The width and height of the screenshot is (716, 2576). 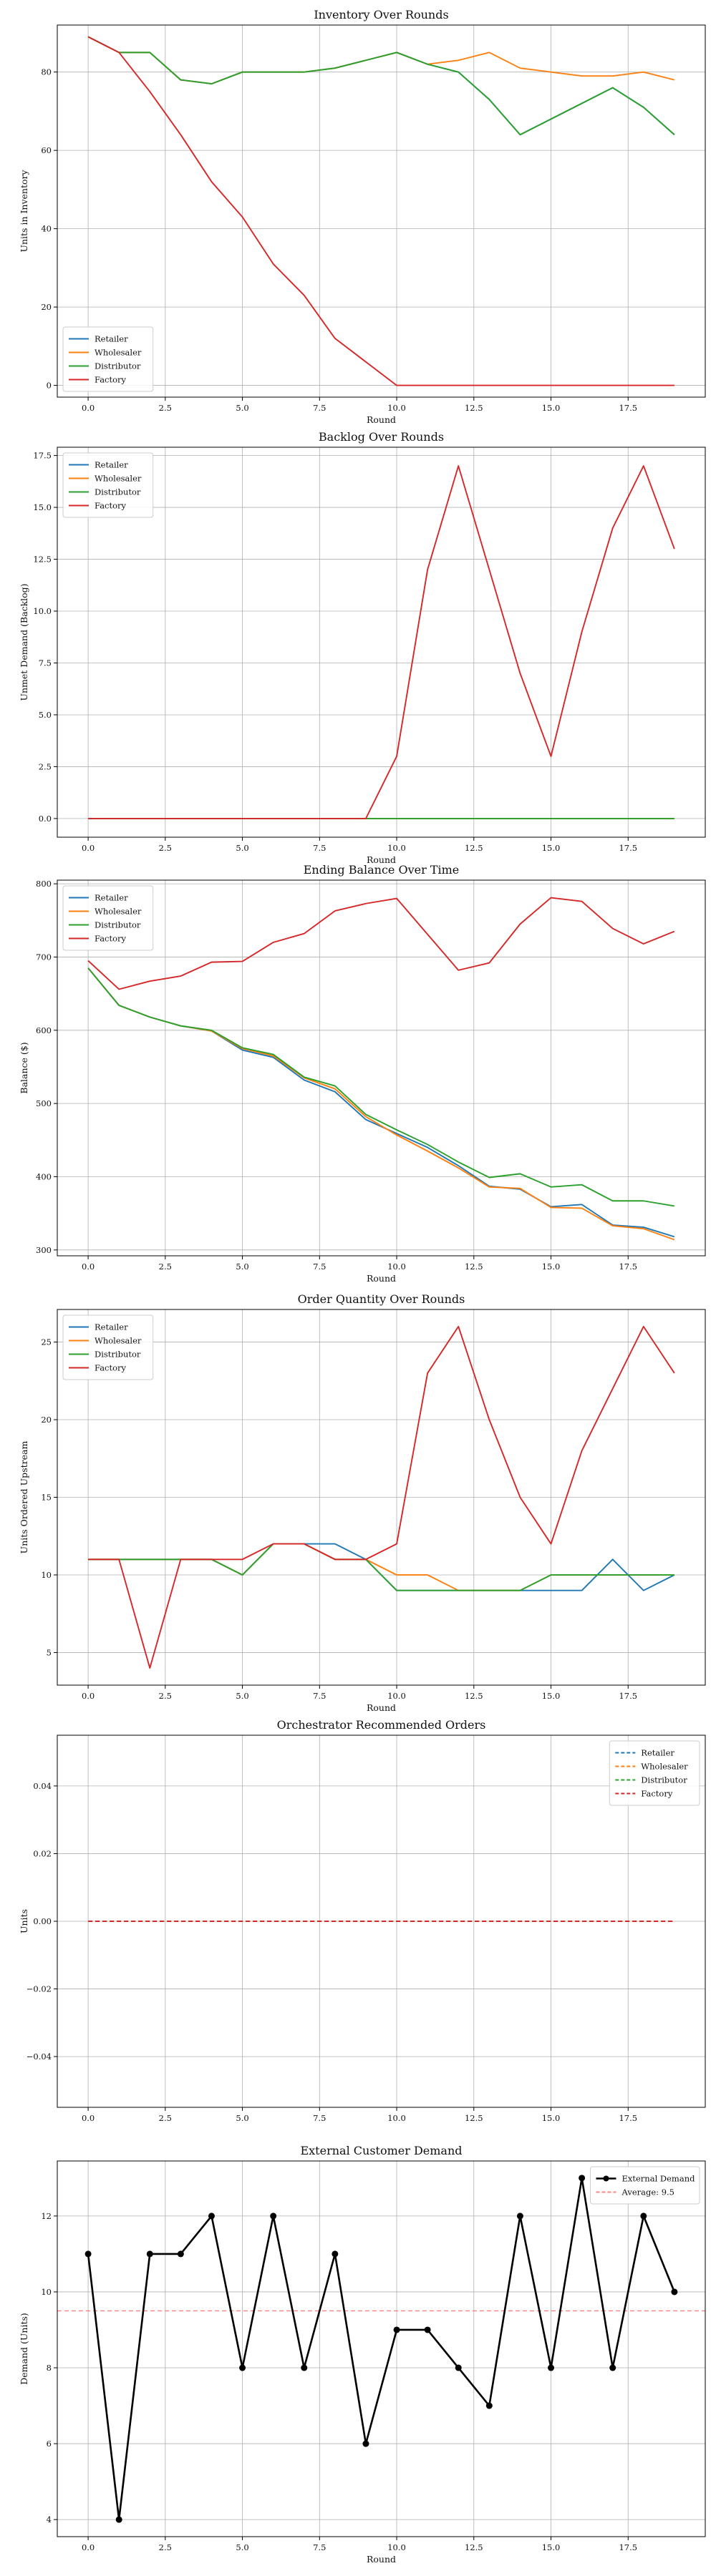 What do you see at coordinates (24, 642) in the screenshot?
I see `y-axis-label: Unmet Demand (Backlog)` at bounding box center [24, 642].